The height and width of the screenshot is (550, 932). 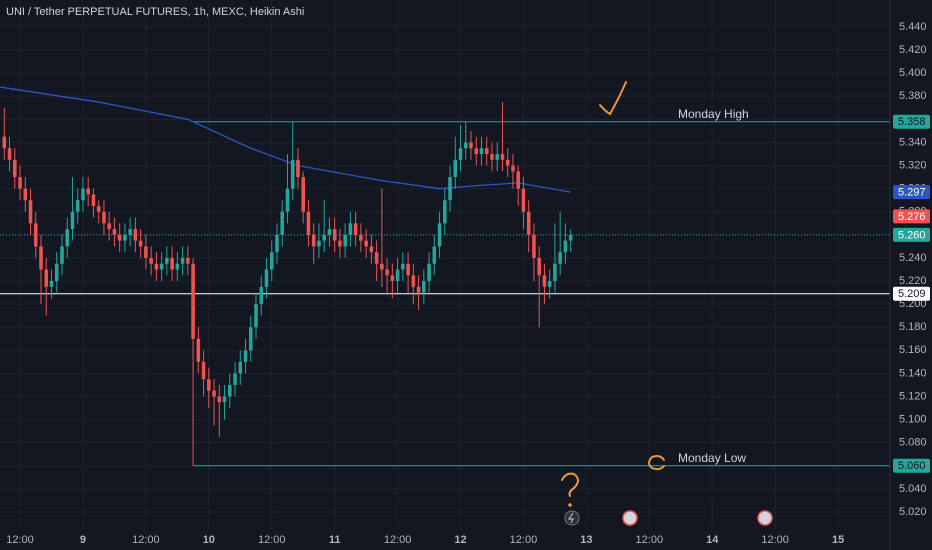 What do you see at coordinates (586, 540) in the screenshot?
I see `x-tick-label: 13` at bounding box center [586, 540].